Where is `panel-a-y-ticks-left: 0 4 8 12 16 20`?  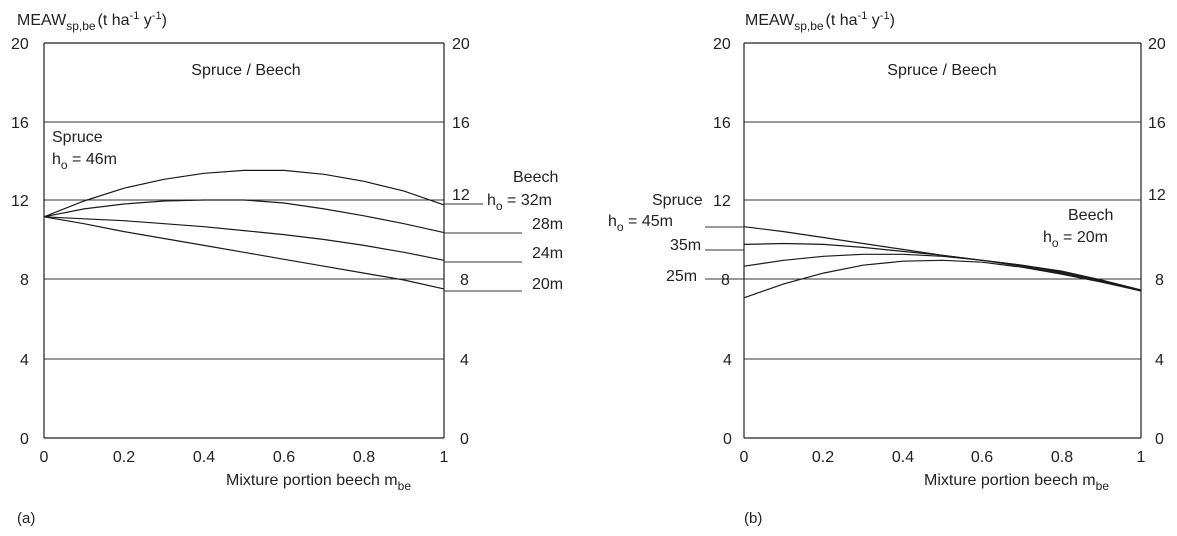
panel-a-y-ticks-left: 0 4 8 12 16 20 is located at coordinates (20, 242).